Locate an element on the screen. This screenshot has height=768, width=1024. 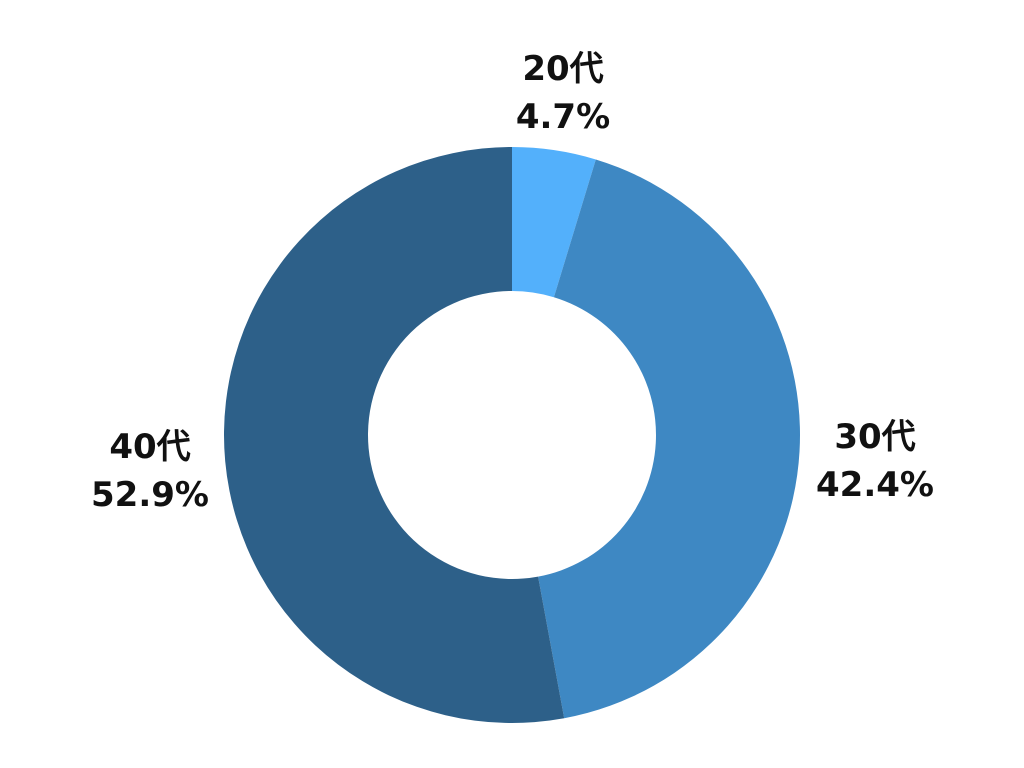
slice-category-label-2: 30代 is located at coordinates (874, 437).